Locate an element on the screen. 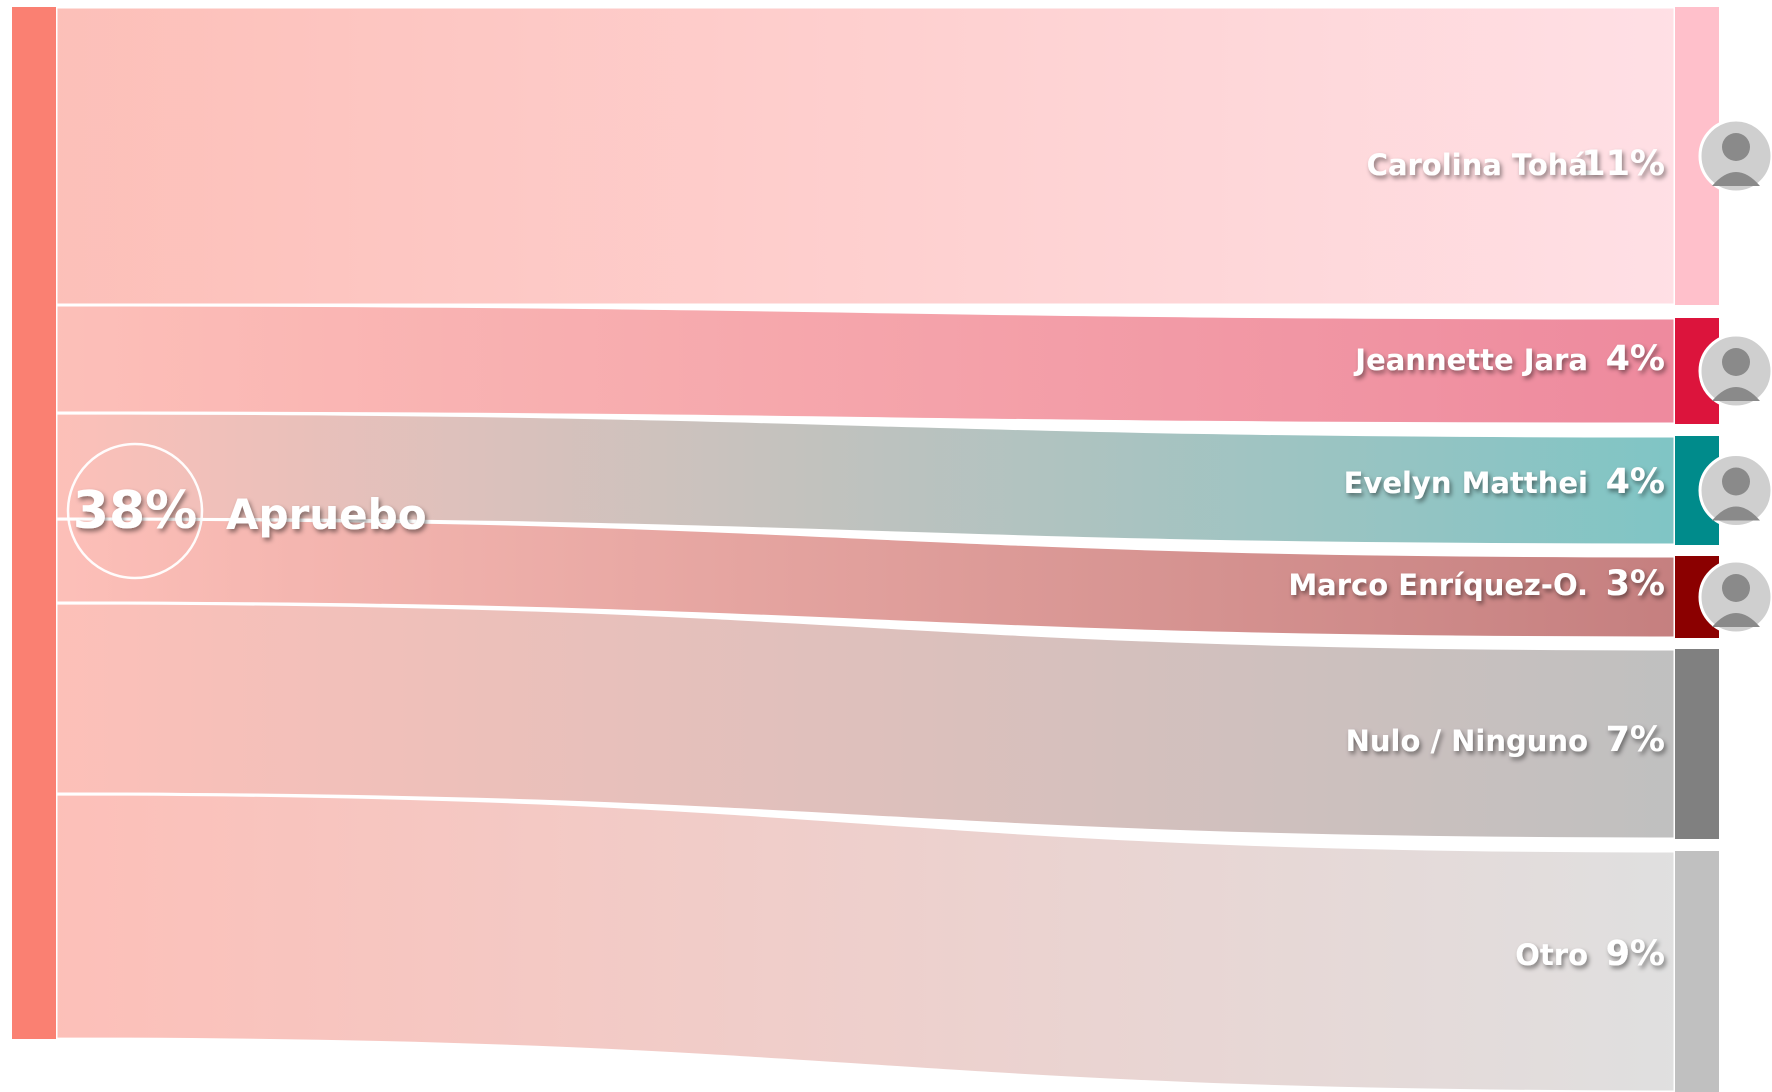 The width and height of the screenshot is (1772, 1092). target-value-marco-enriquez-o: 3% is located at coordinates (1635, 584).